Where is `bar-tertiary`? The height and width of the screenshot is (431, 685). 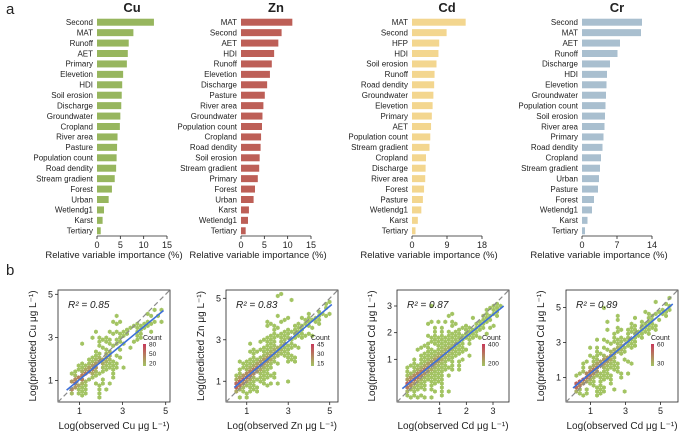 bar-tertiary is located at coordinates (583, 231).